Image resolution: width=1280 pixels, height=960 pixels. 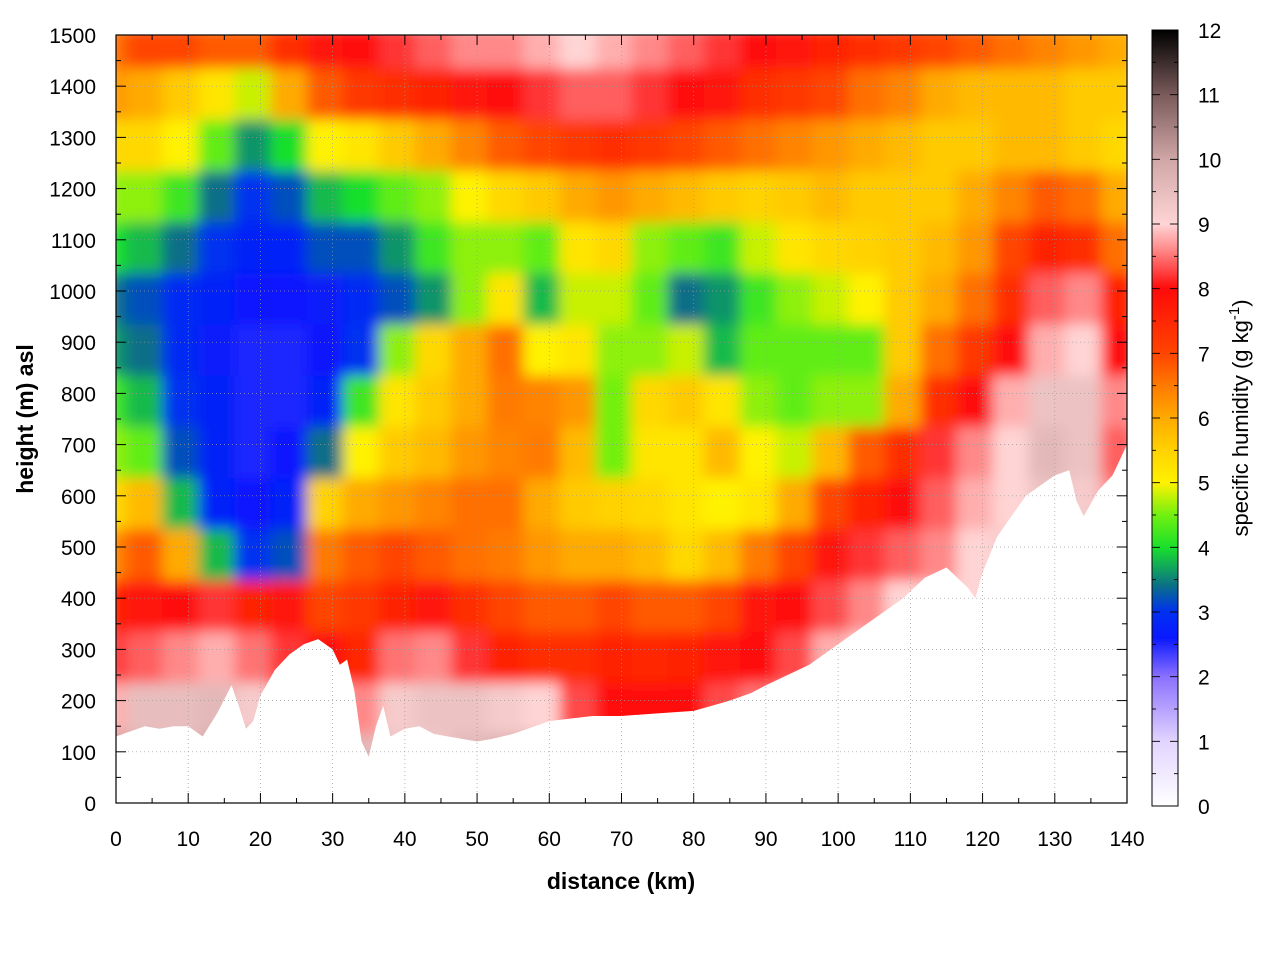 What do you see at coordinates (1204, 613) in the screenshot?
I see `colorbar-tick-label: 3` at bounding box center [1204, 613].